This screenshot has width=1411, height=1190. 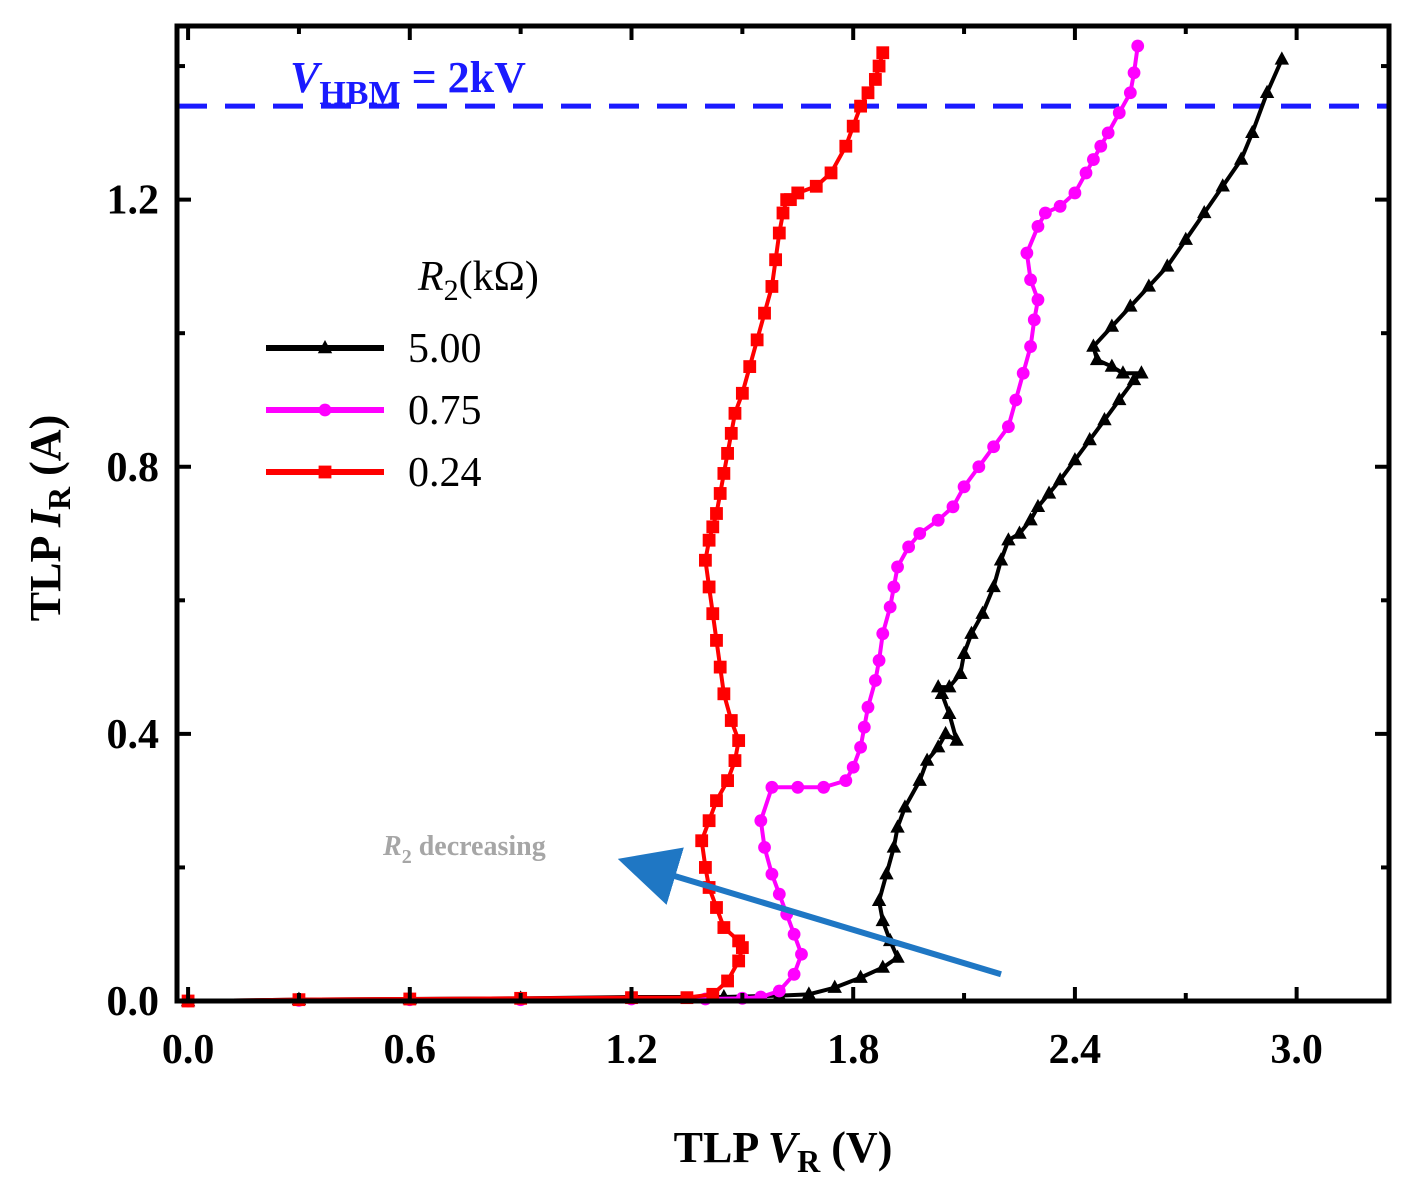 What do you see at coordinates (325, 410) in the screenshot?
I see `legend-swatch-marker` at bounding box center [325, 410].